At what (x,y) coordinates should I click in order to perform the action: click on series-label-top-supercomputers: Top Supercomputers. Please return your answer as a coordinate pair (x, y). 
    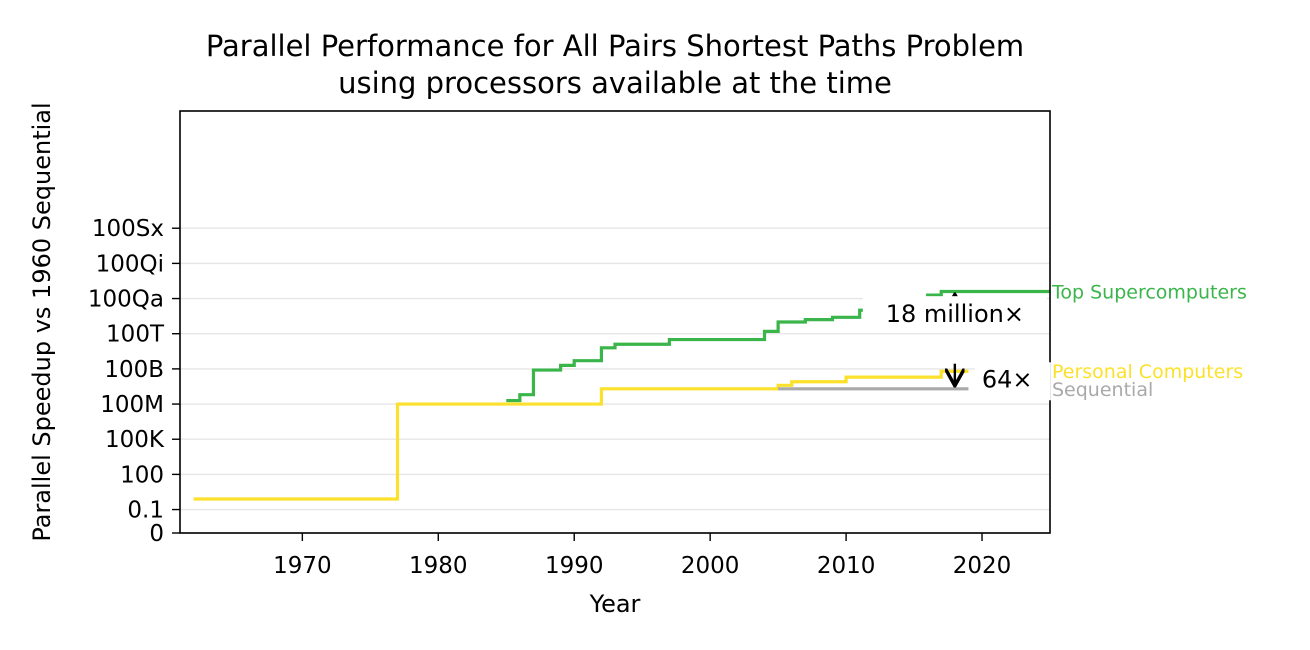
    Looking at the image, I should click on (1149, 293).